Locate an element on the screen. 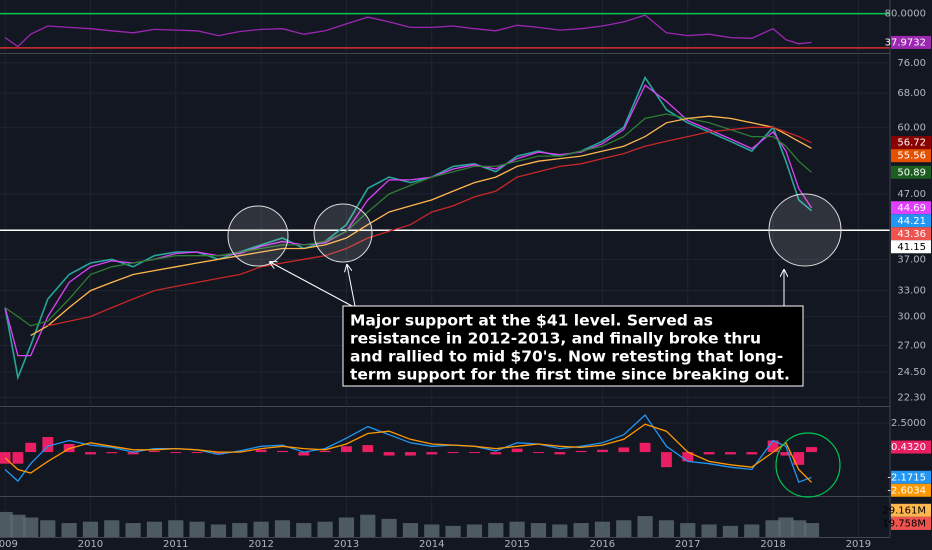  price-badge-label: 43.36 is located at coordinates (911, 234).